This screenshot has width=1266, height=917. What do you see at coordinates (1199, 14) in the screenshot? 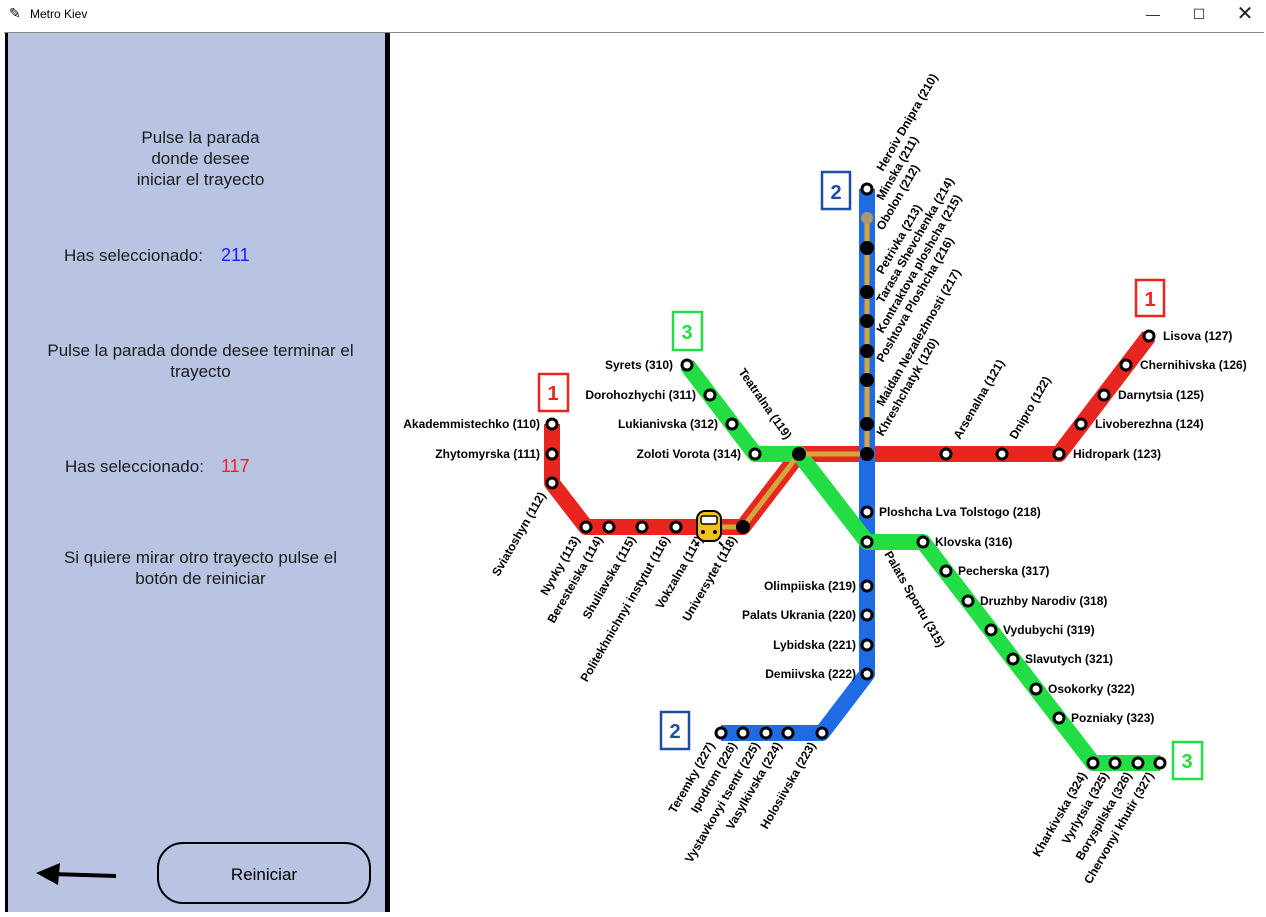
I see `maximize-button: ☐` at bounding box center [1199, 14].